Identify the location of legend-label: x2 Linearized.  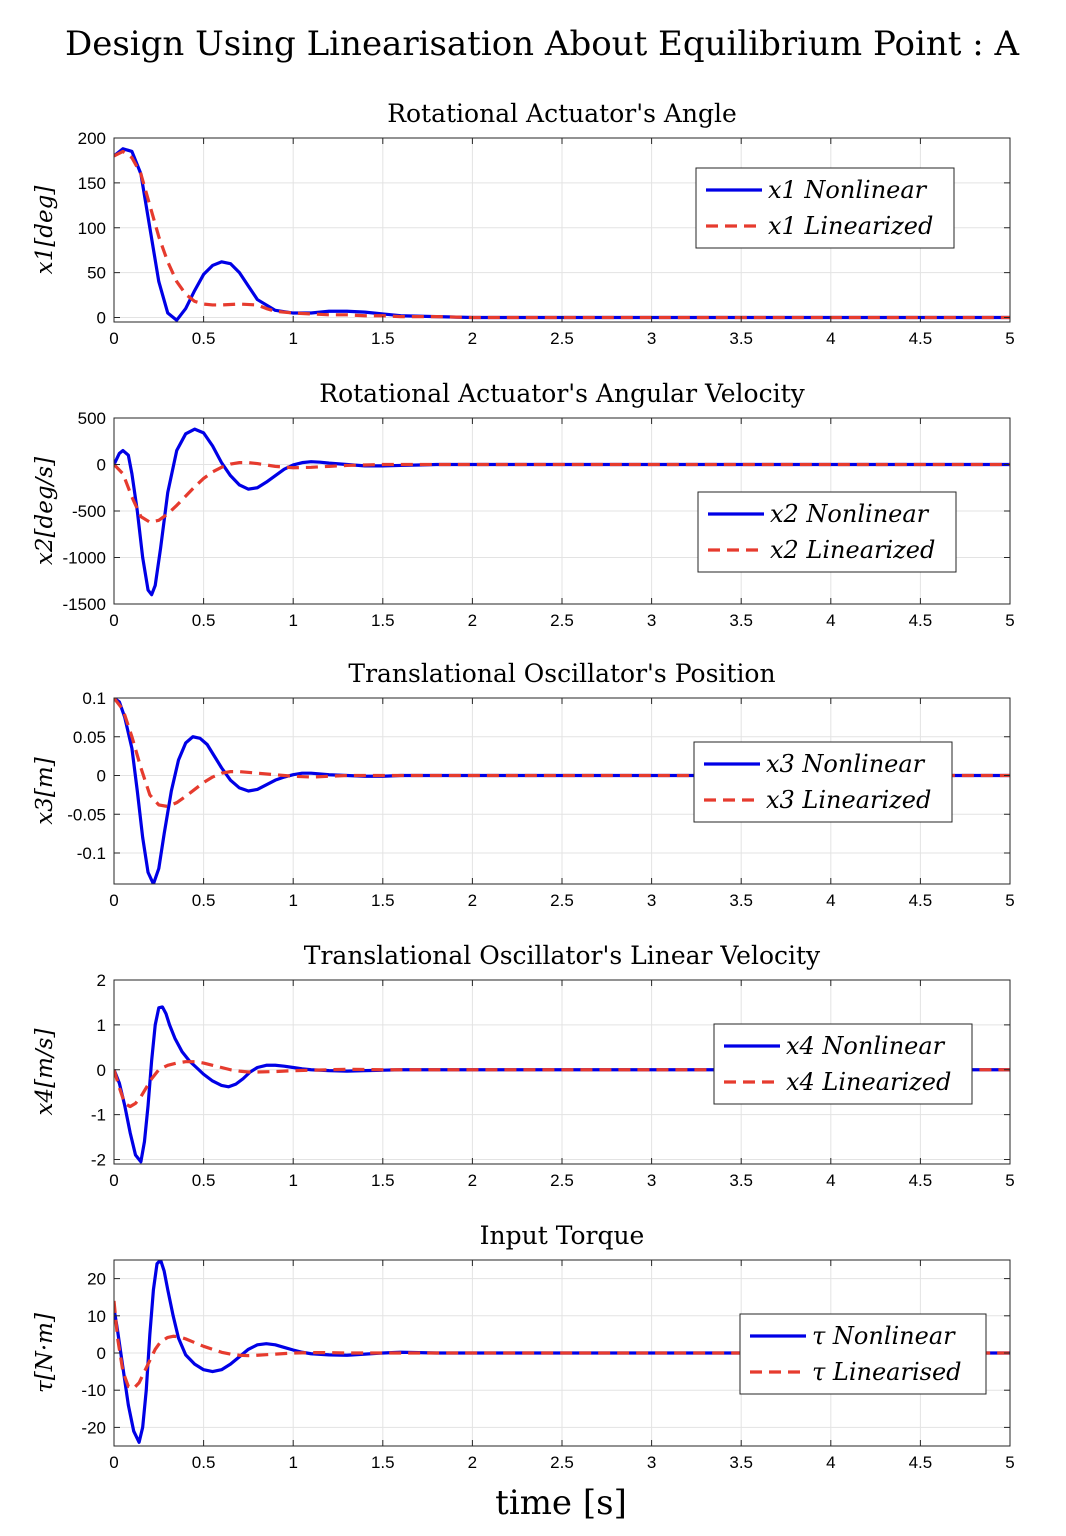
(852, 550).